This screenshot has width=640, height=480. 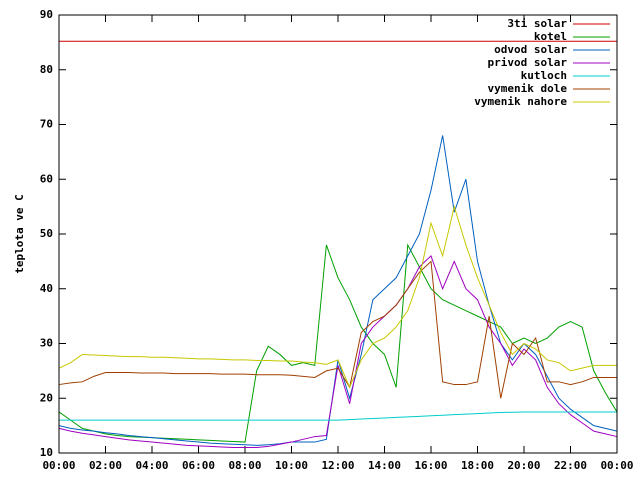 What do you see at coordinates (291, 465) in the screenshot?
I see `x-tick-label: 10:00` at bounding box center [291, 465].